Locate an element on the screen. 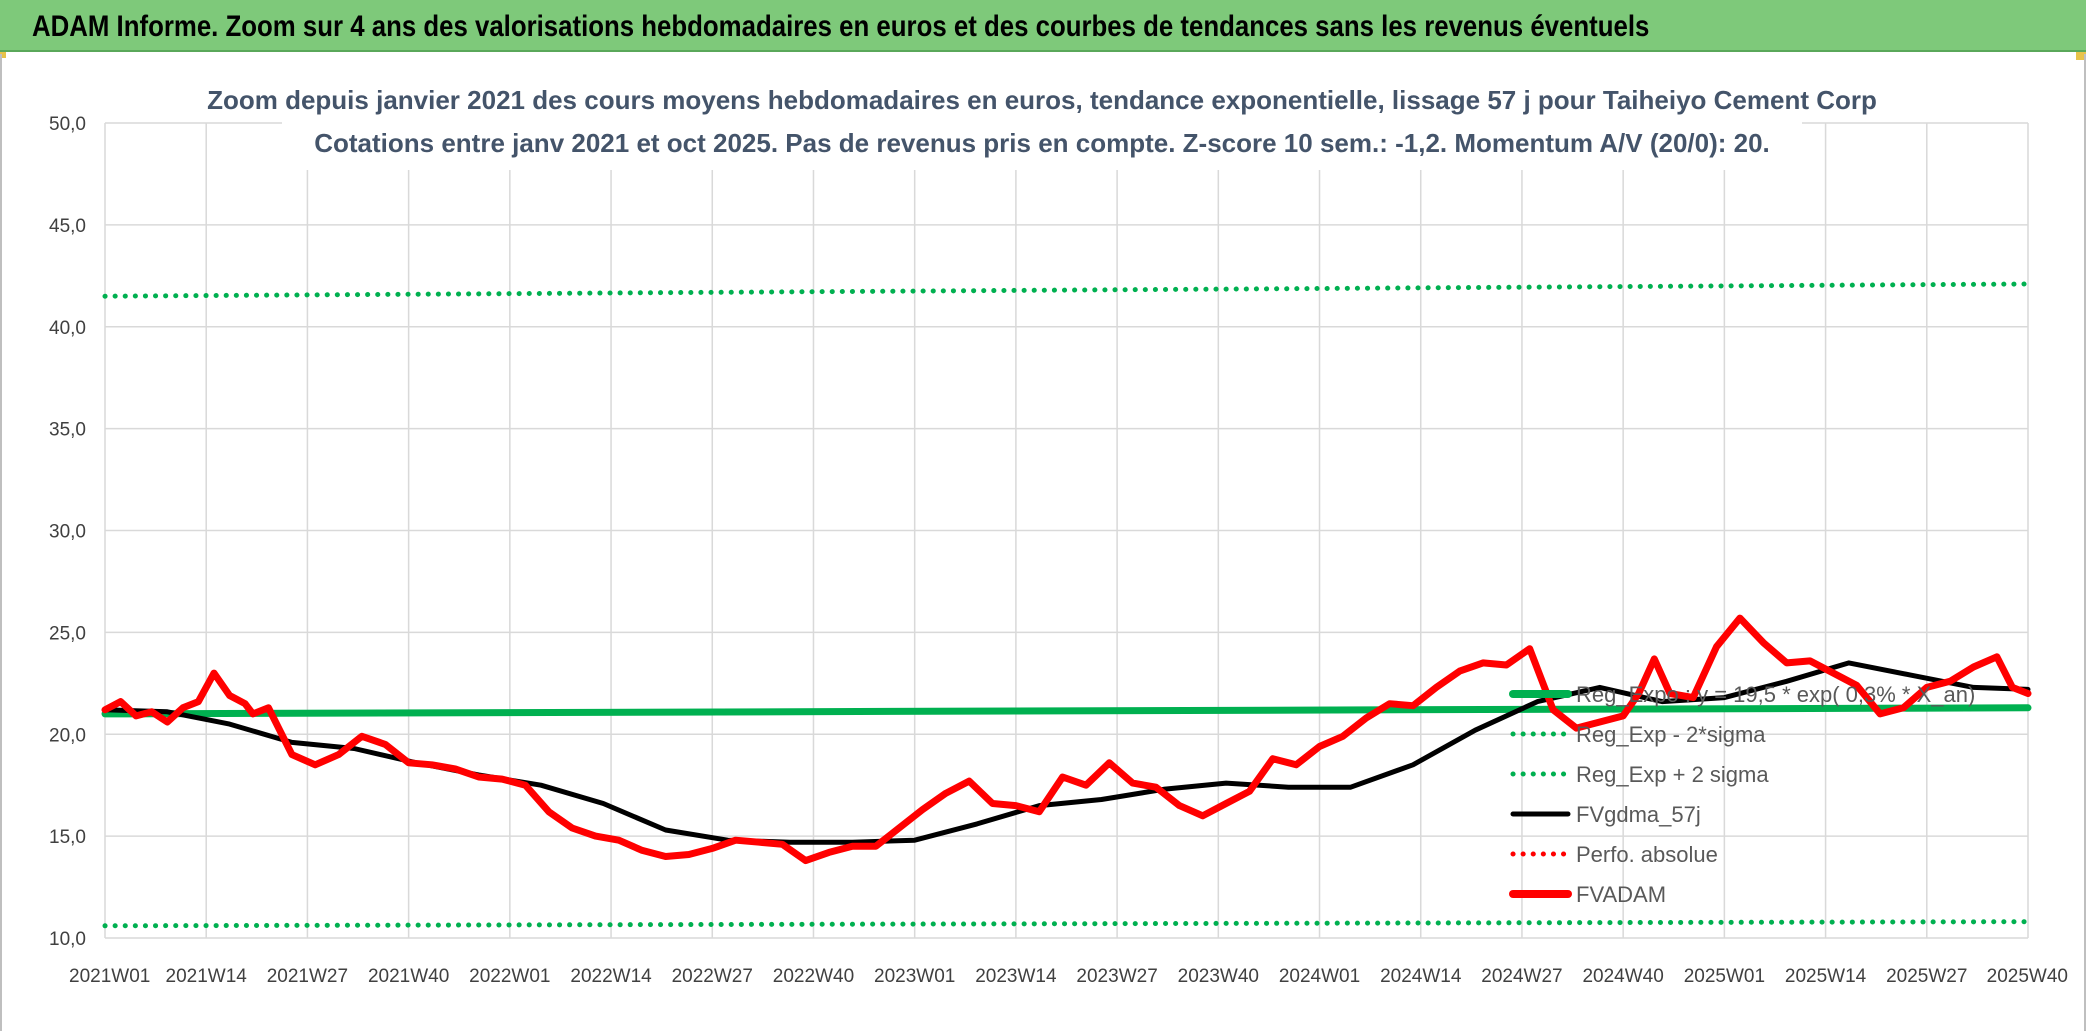 Image resolution: width=2086 pixels, height=1031 pixels. x-tick-label: 2024W01 is located at coordinates (1319, 976).